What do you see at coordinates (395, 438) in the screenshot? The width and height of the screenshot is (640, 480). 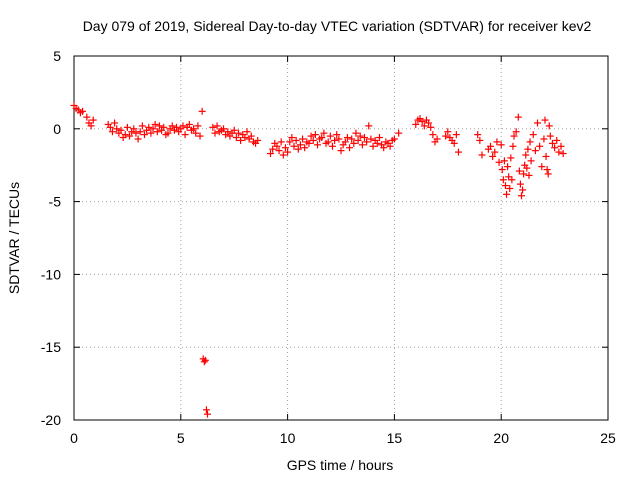 I see `x-tick-label: 15` at bounding box center [395, 438].